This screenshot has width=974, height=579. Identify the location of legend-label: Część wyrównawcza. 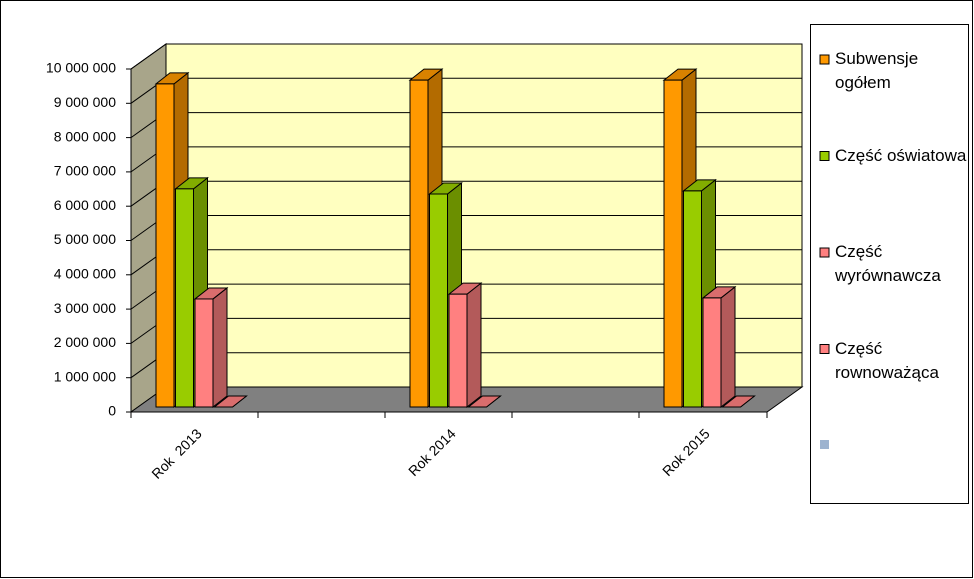
(888, 263).